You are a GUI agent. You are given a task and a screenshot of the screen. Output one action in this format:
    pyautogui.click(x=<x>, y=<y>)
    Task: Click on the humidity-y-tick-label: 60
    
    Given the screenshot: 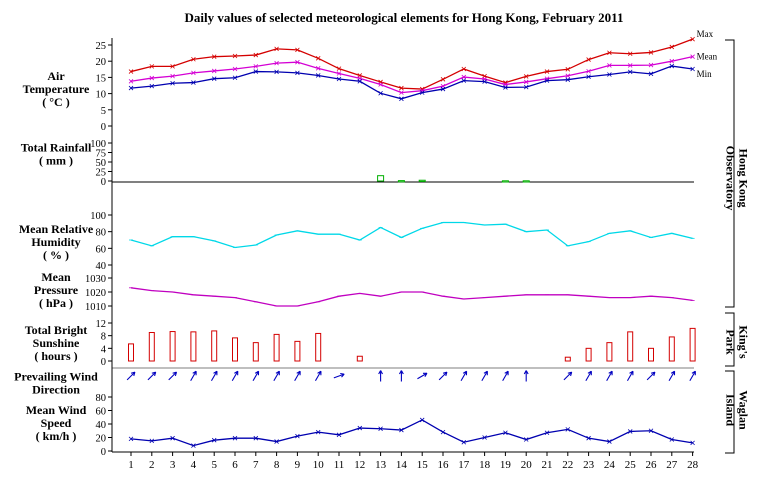 What is the action you would take?
    pyautogui.click(x=101, y=249)
    